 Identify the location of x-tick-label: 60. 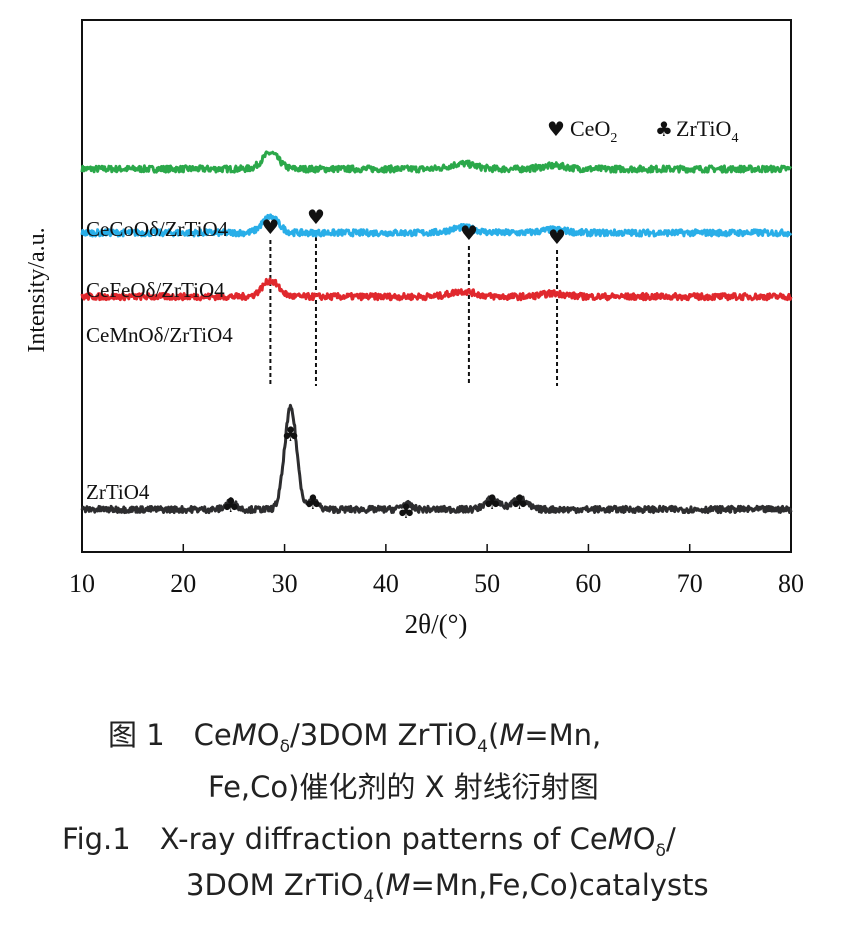
(588, 583).